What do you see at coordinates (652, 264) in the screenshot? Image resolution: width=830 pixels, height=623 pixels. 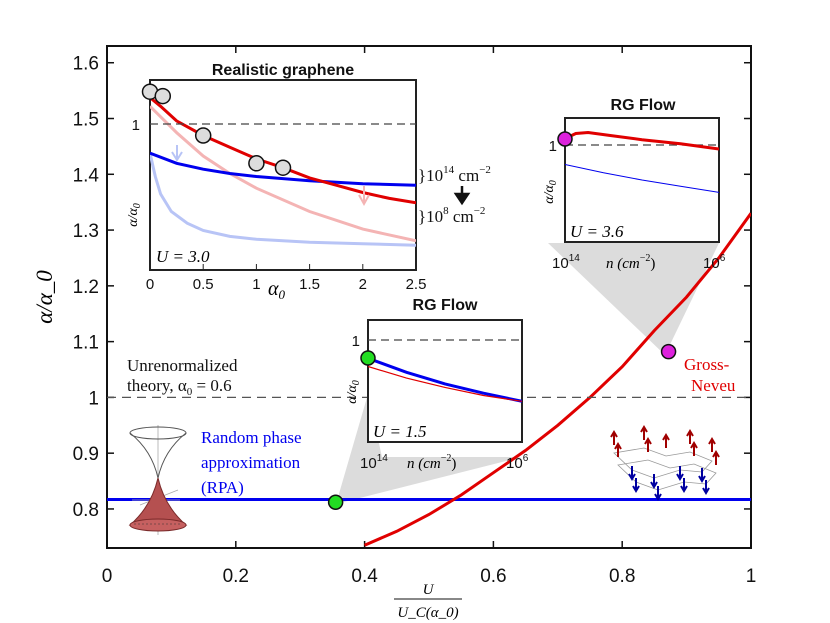 I see `rxlab-close: )` at bounding box center [652, 264].